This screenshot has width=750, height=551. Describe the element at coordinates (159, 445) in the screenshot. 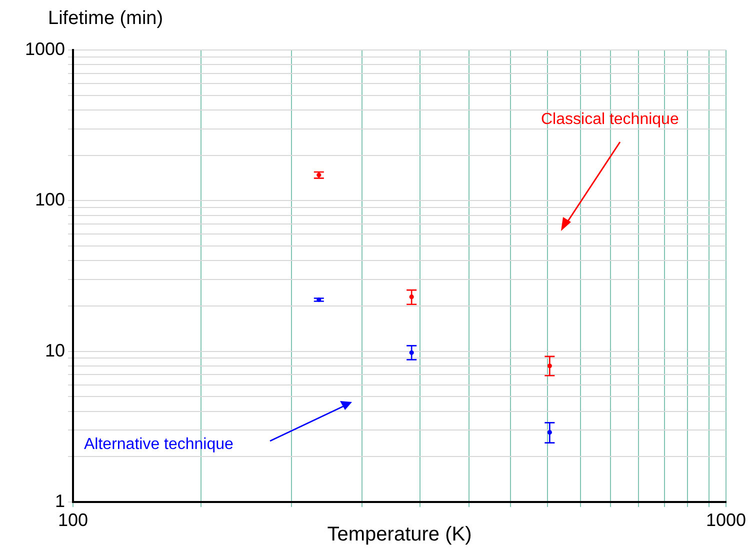

I see `text: Alternative technique` at that location.